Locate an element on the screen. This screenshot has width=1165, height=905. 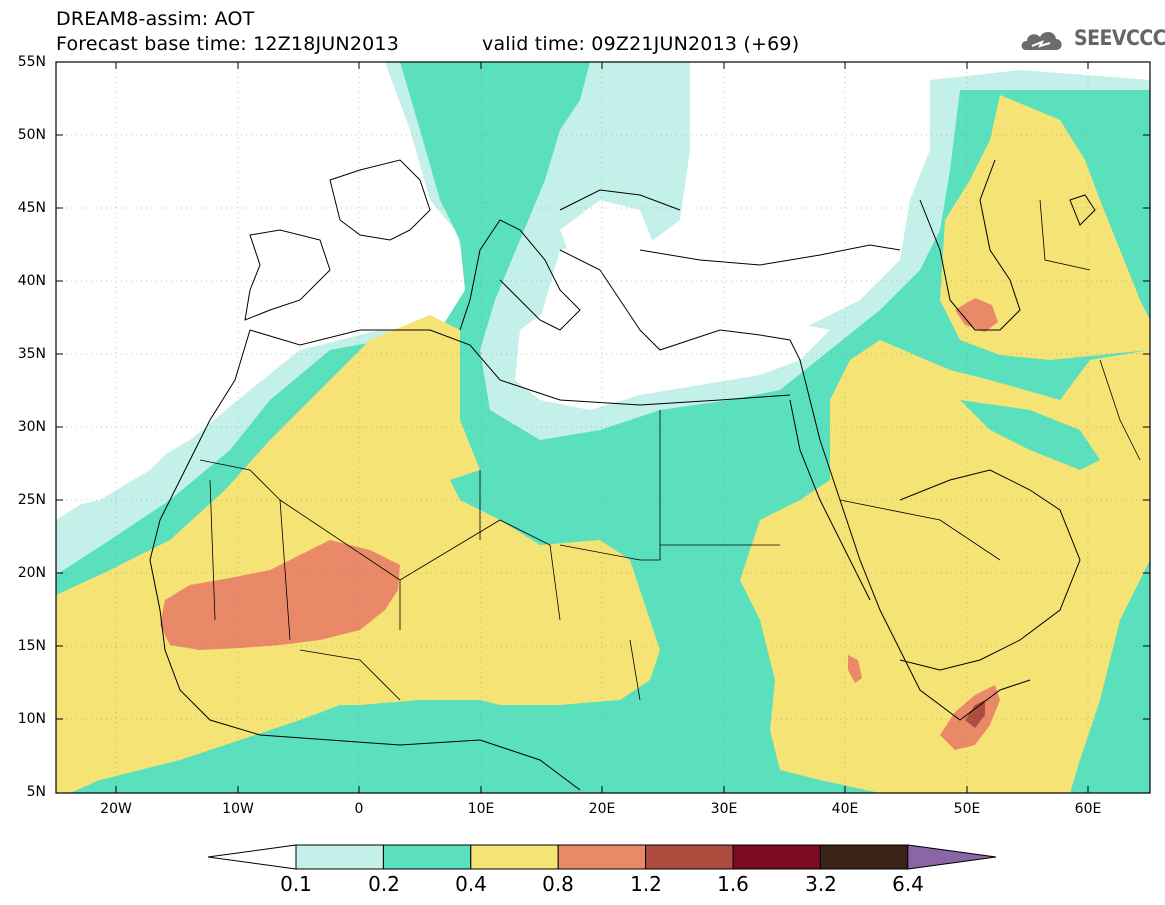
colorbar-low-arrow is located at coordinates (252, 857).